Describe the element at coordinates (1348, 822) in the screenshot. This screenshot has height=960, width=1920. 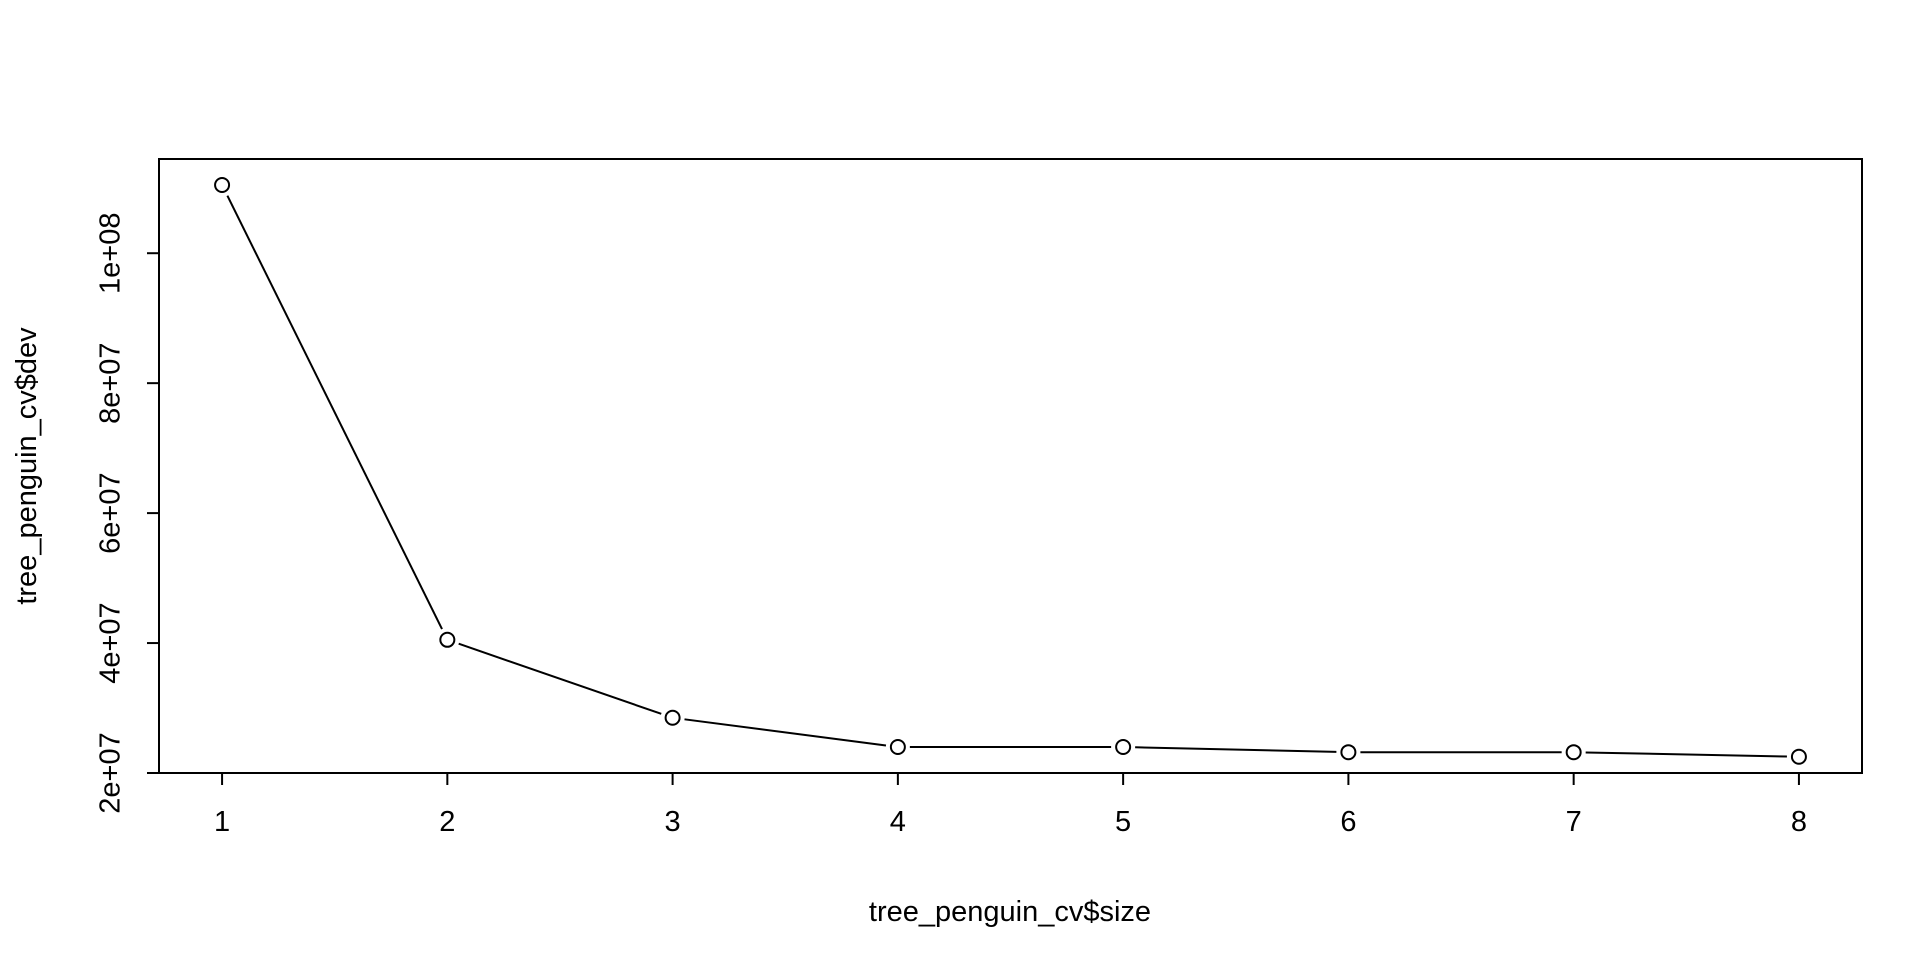
I see `x-tick-label: 6` at that location.